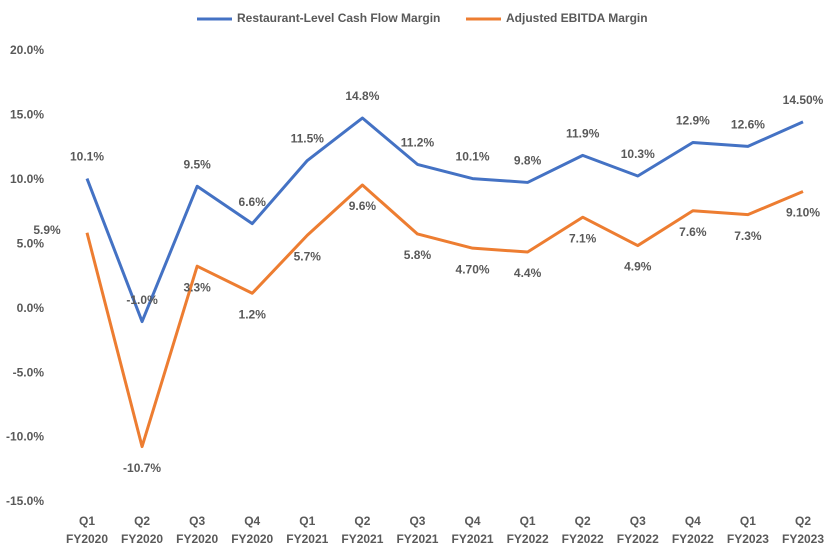 The width and height of the screenshot is (836, 550). I want to click on data-label: 1.2%, so click(253, 314).